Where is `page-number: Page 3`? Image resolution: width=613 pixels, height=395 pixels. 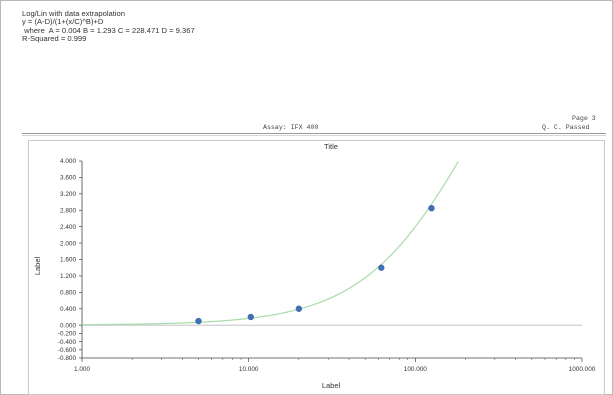
page-number: Page 3 is located at coordinates (584, 118).